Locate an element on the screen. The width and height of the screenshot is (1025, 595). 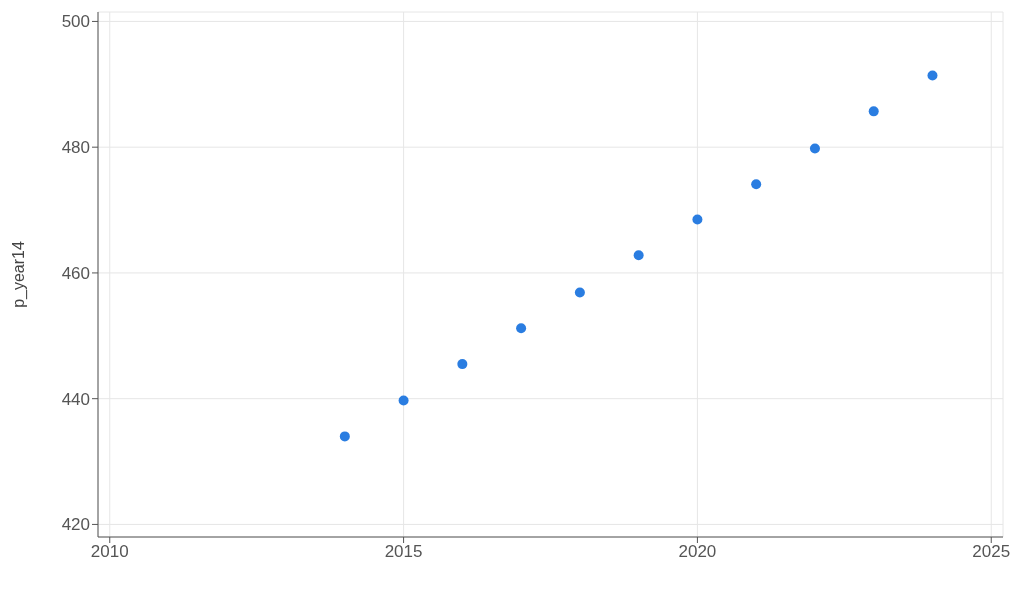
y-tick-label: 480 is located at coordinates (75, 148).